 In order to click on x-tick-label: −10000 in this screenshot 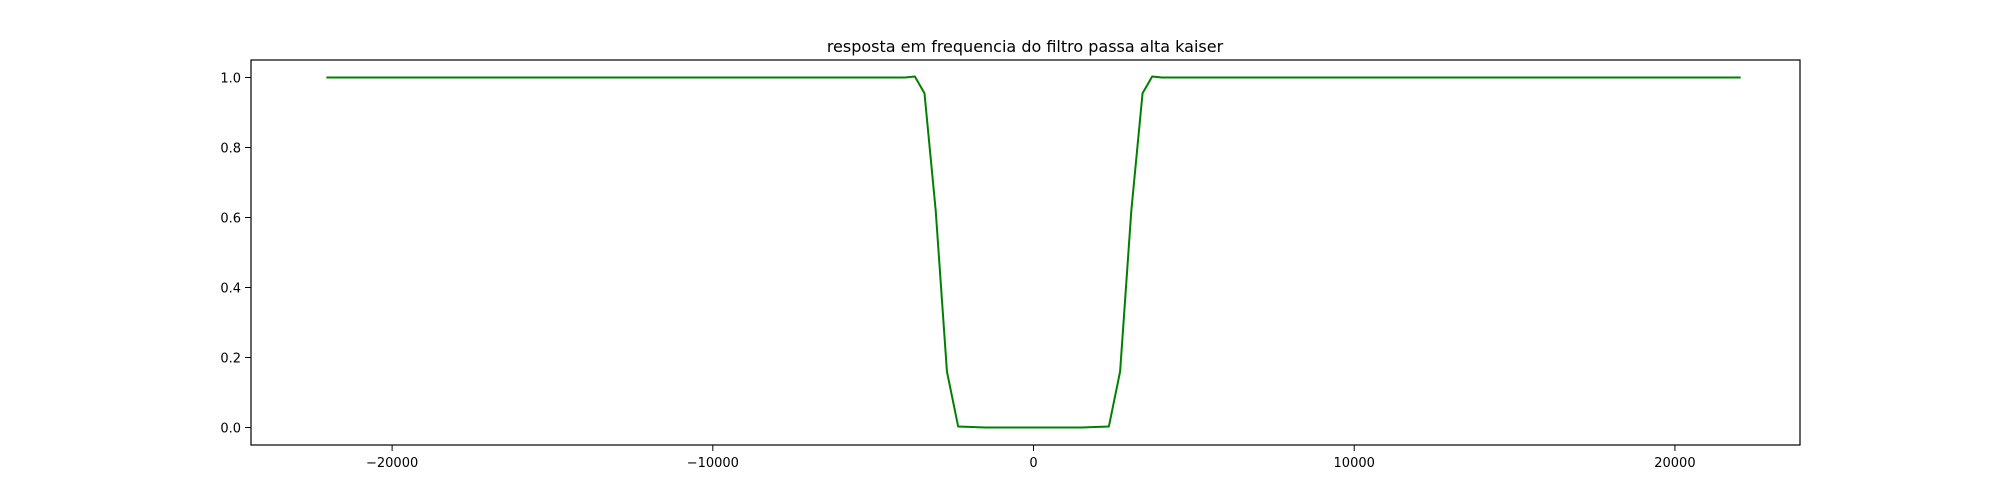, I will do `click(713, 463)`.